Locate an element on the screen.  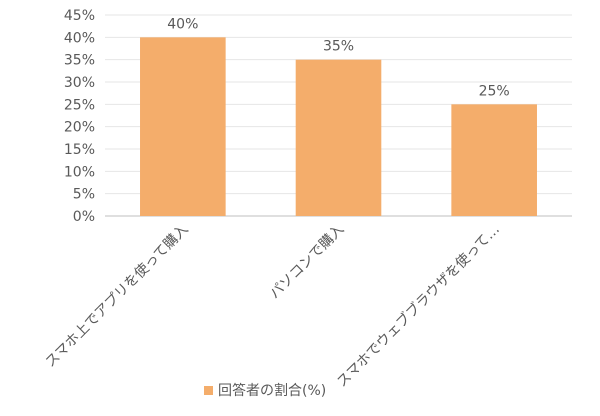
data-label: 35% is located at coordinates (338, 47).